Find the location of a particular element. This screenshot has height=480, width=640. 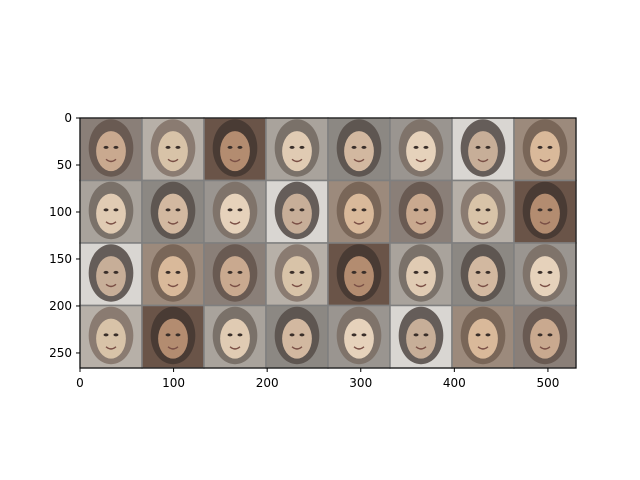

x-tick-label: 400 is located at coordinates (454, 383).